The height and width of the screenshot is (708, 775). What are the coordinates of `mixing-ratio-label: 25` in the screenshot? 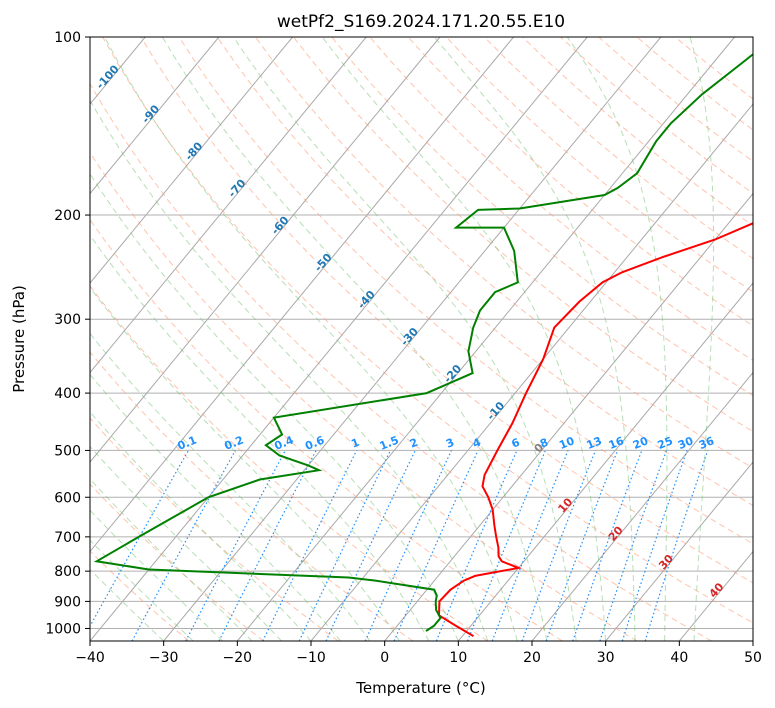 It's located at (665, 443).